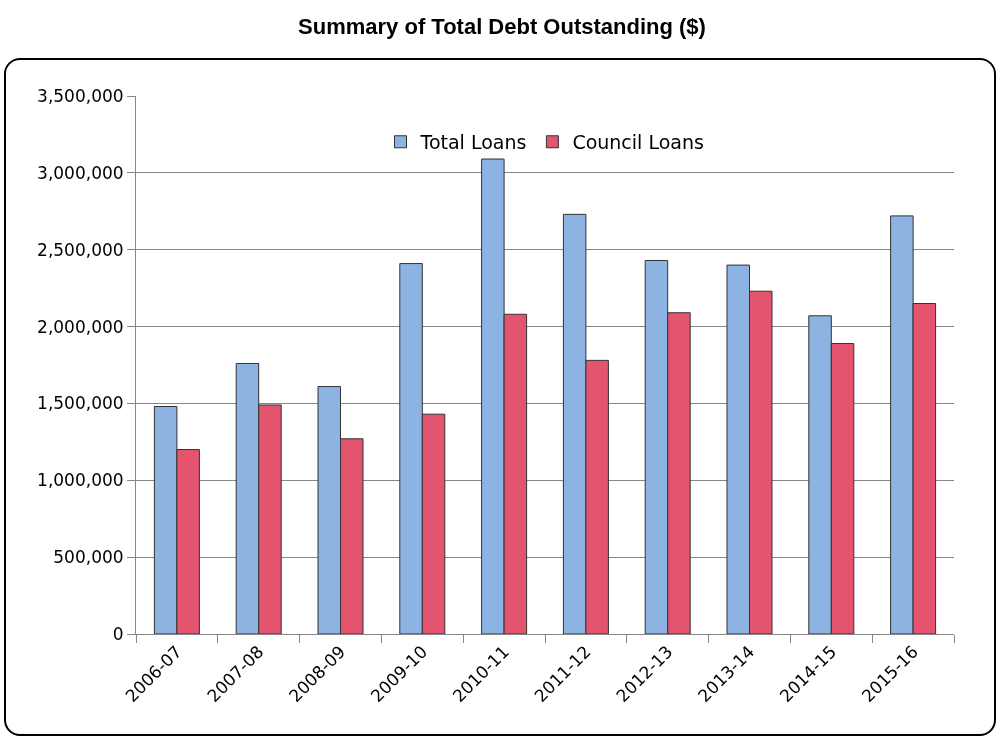 This screenshot has height=742, width=1004. I want to click on legend-label: Council Loans, so click(638, 142).